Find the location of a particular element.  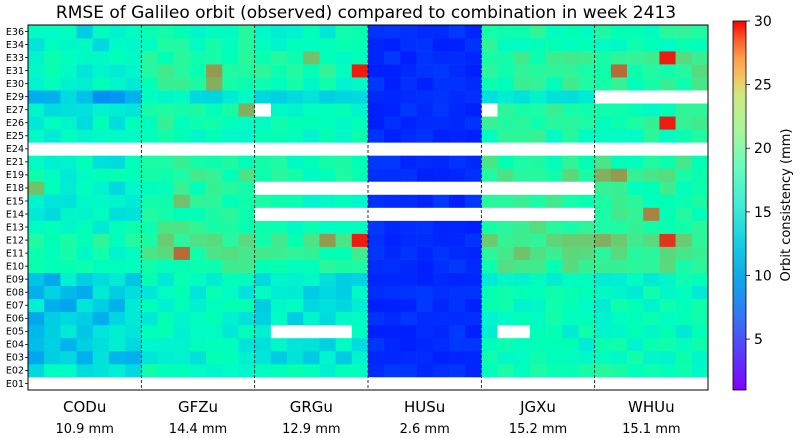

colorbar-tick-label: 15 is located at coordinates (763, 213).